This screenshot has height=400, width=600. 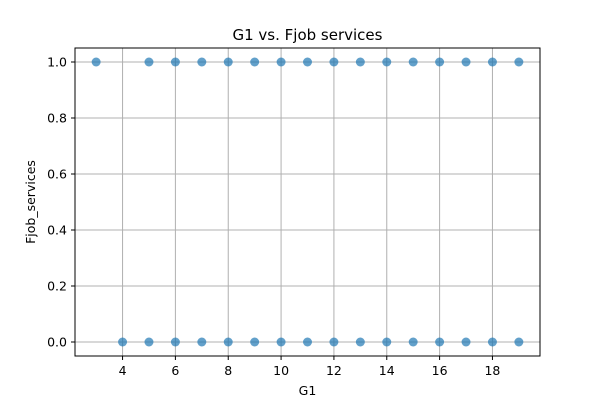 What do you see at coordinates (57, 62) in the screenshot?
I see `y-tick-label: 1.0` at bounding box center [57, 62].